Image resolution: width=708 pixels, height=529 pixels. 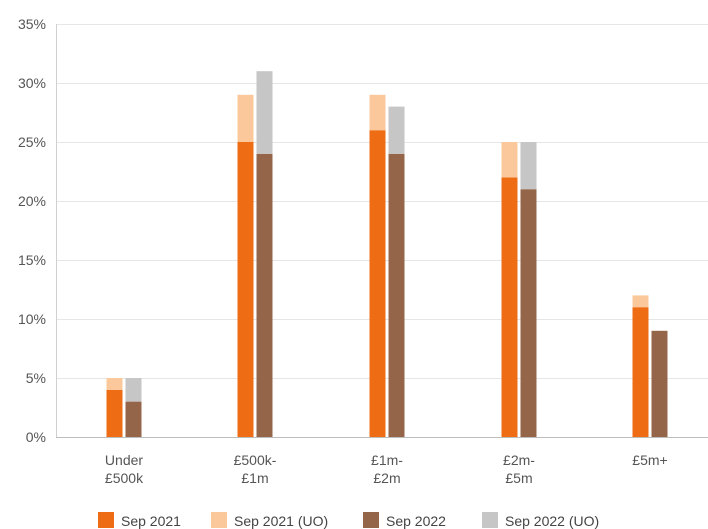 What do you see at coordinates (649, 460) in the screenshot?
I see `x-tick-label: £5m+` at bounding box center [649, 460].